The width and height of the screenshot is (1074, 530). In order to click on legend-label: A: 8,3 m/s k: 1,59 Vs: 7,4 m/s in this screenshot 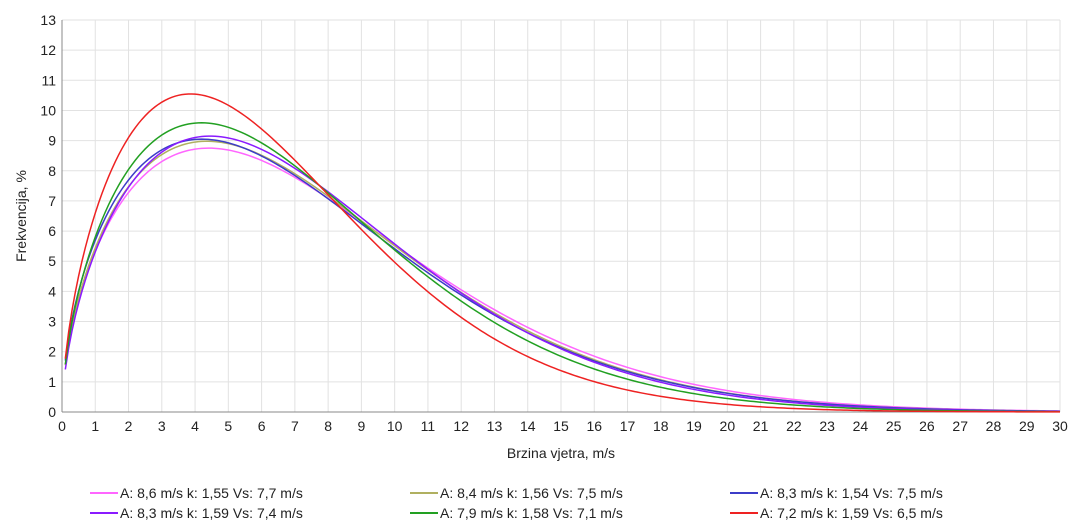, I will do `click(211, 513)`.